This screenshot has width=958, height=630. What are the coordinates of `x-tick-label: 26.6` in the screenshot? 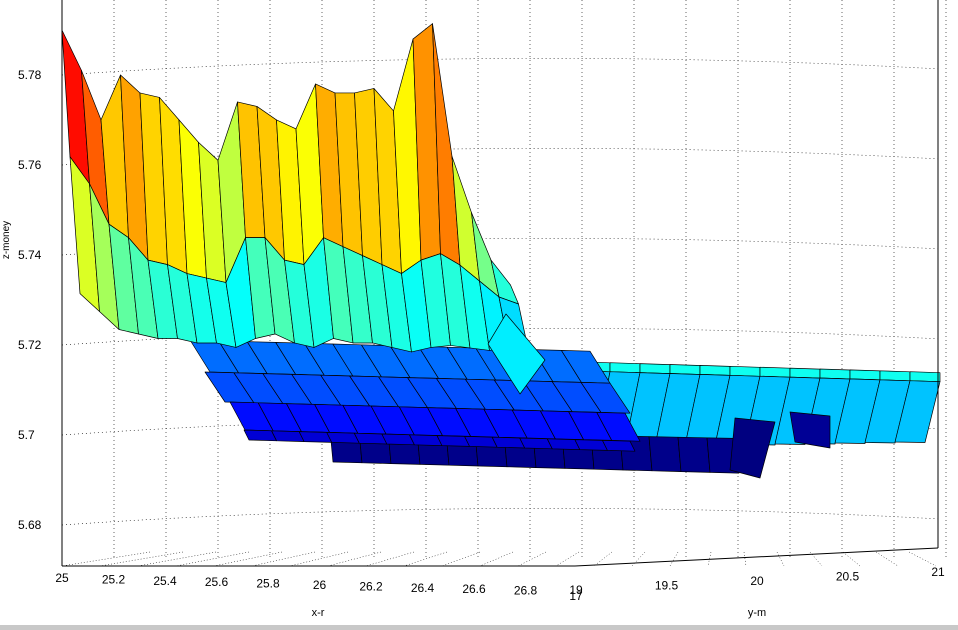 It's located at (474, 589).